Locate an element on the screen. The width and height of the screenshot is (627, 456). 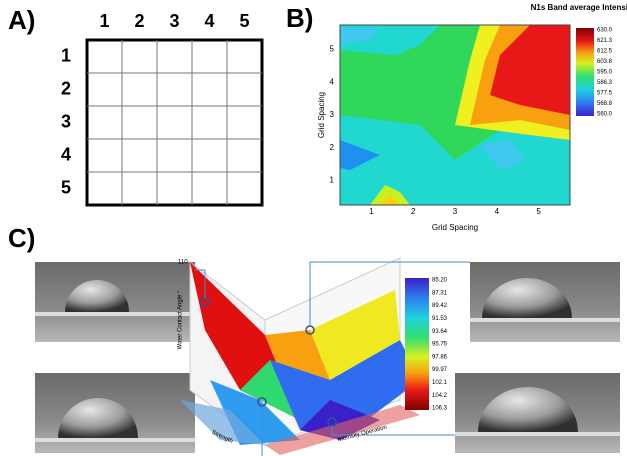
row-label: 2 is located at coordinates (66, 88).